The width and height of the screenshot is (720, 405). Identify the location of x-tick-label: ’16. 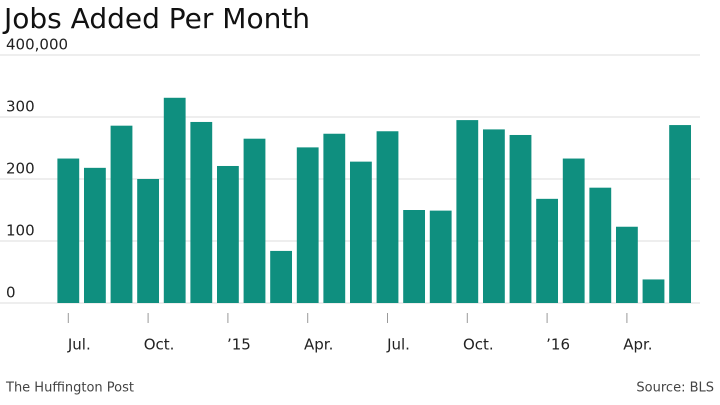
(558, 345).